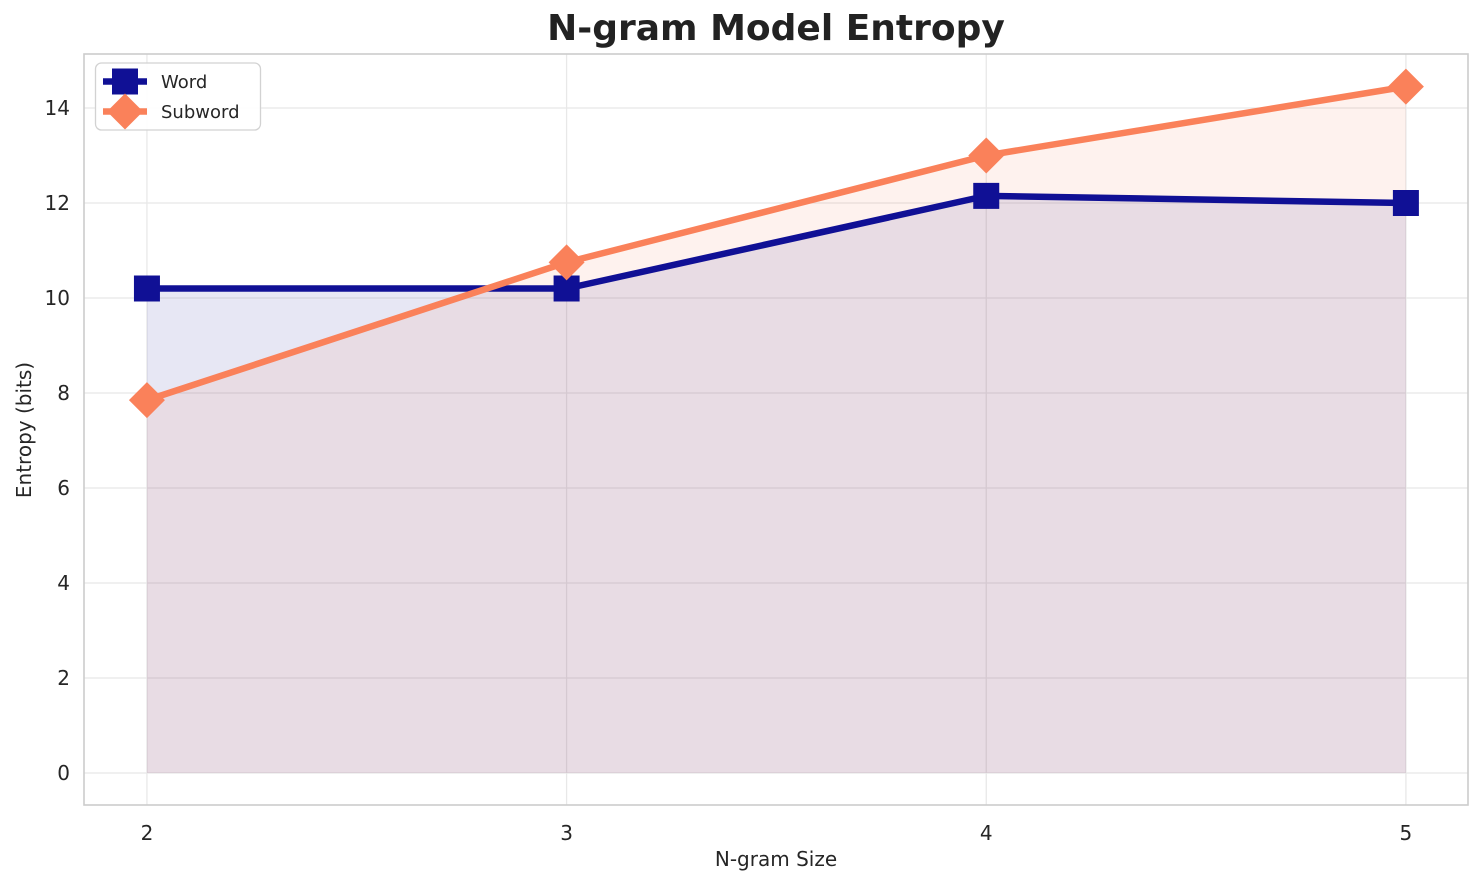 The height and width of the screenshot is (885, 1484). I want to click on y-tick-label: 14, so click(57, 108).